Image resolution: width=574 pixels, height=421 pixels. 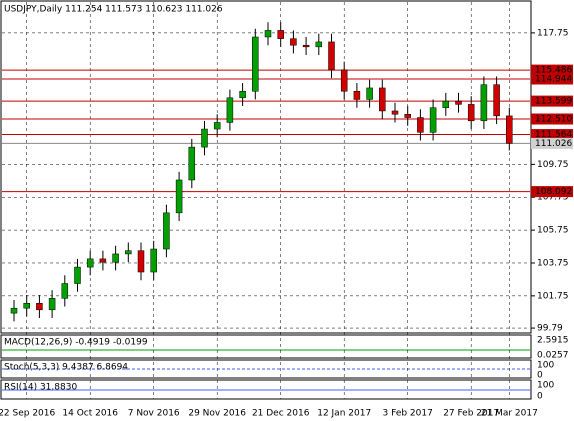 I want to click on panel-label: RSI(14) 31.8830, so click(x=40, y=388).